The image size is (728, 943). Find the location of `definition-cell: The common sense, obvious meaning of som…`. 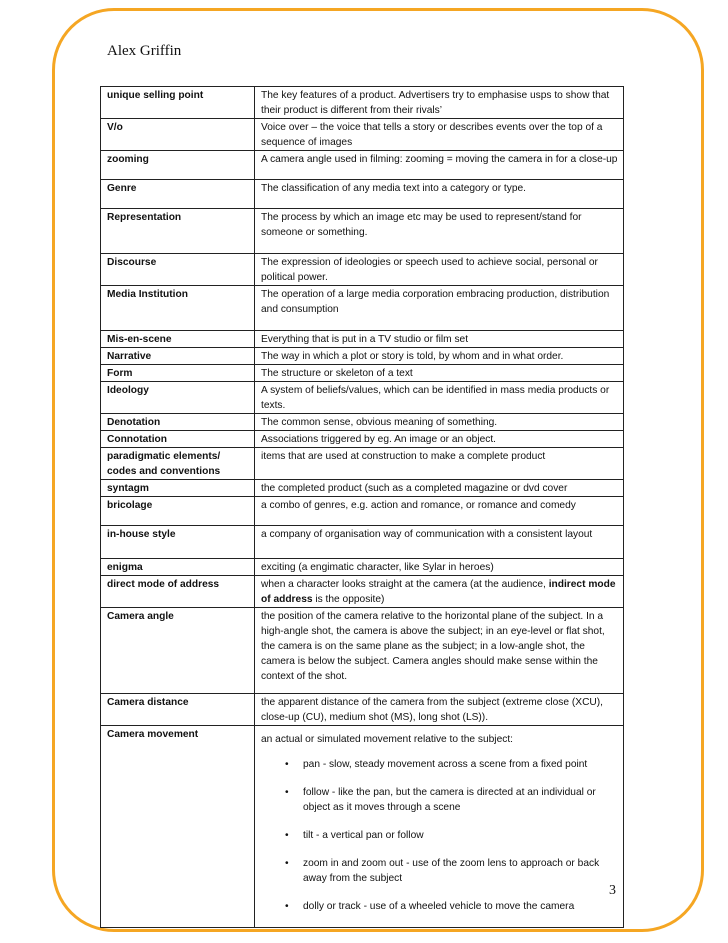

definition-cell: The common sense, obvious meaning of som… is located at coordinates (439, 422).